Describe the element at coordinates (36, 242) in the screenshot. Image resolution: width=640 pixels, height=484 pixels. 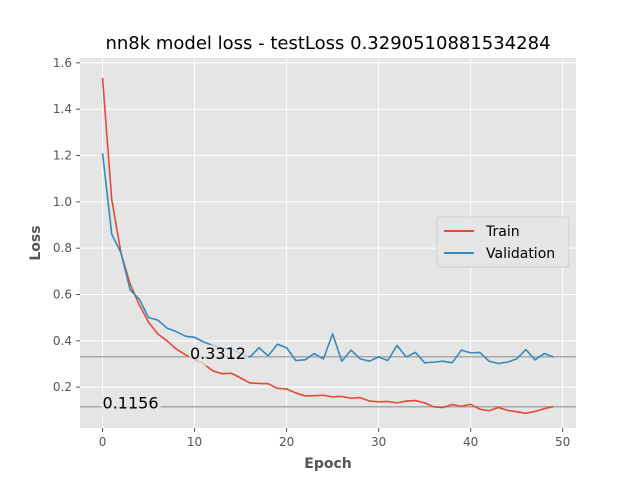
I see `y-axis-label: Loss` at that location.